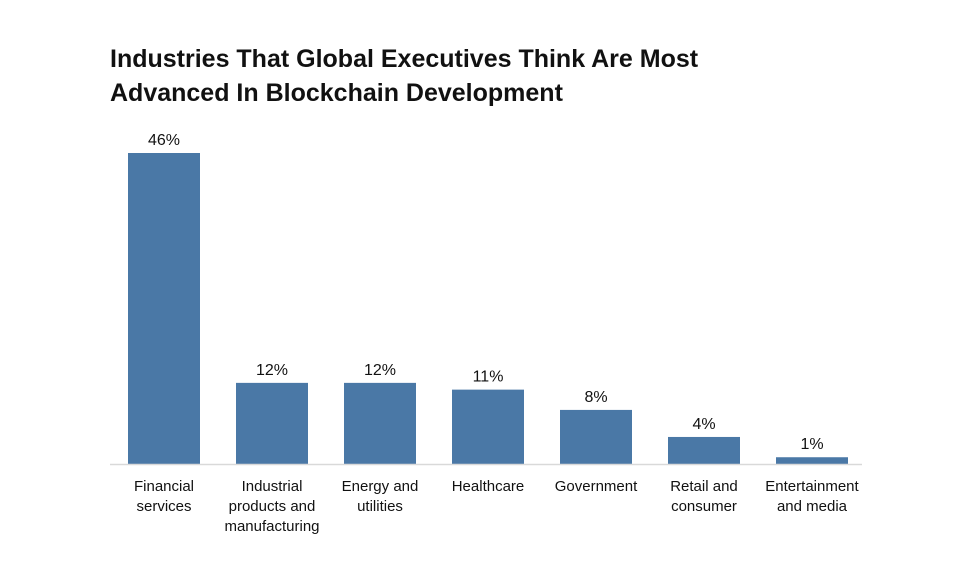  What do you see at coordinates (164, 496) in the screenshot?
I see `category-label-0: Financial services` at bounding box center [164, 496].